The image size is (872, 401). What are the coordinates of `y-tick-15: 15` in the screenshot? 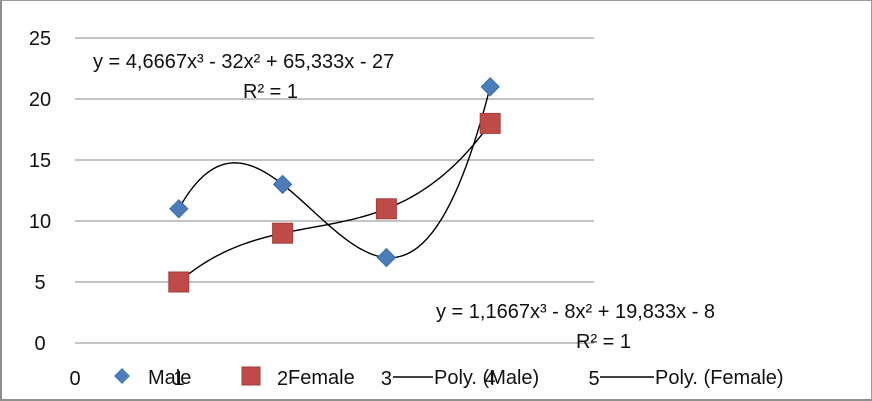 It's located at (40, 161).